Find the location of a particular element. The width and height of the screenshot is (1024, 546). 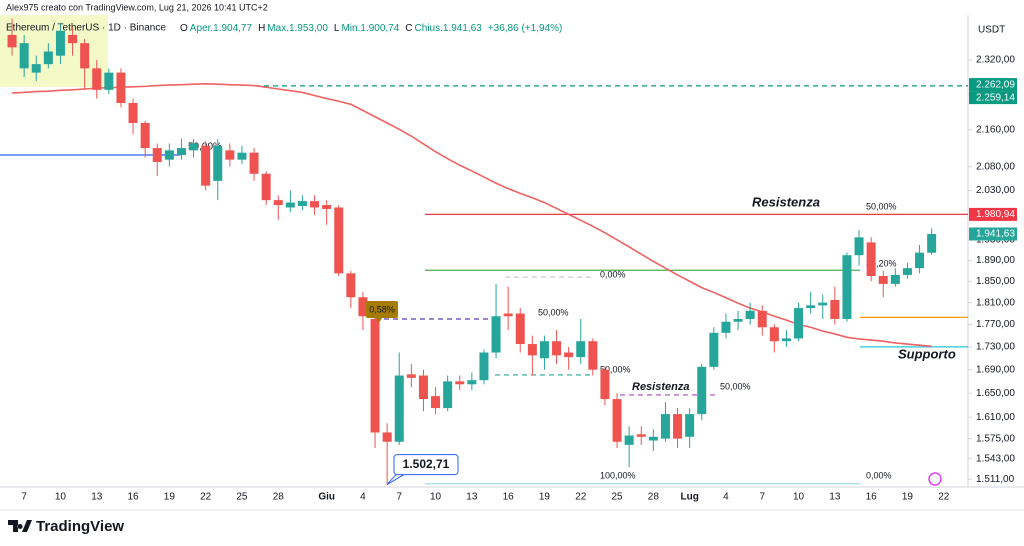

legend-key: O is located at coordinates (184, 28).